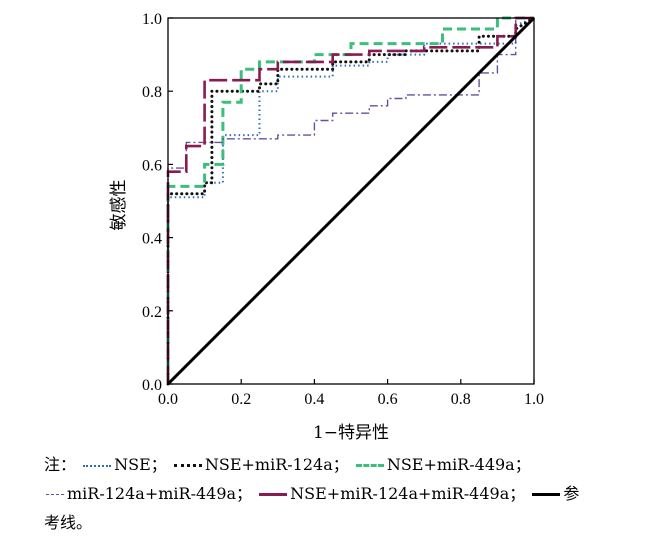 Image resolution: width=651 pixels, height=545 pixels. I want to click on legend-swatch-nse-mir124a-mir449a, so click(273, 494).